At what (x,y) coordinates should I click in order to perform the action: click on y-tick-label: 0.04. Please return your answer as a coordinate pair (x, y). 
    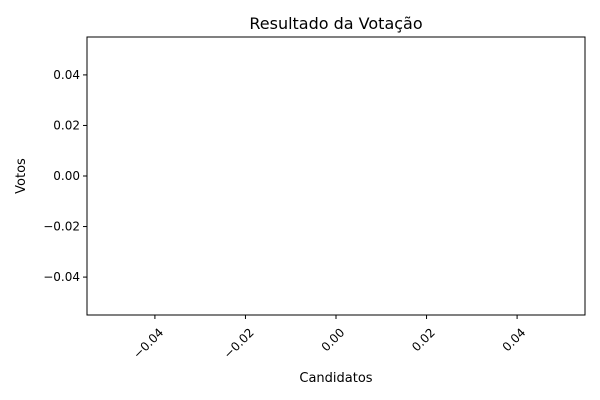
    Looking at the image, I should click on (66, 75).